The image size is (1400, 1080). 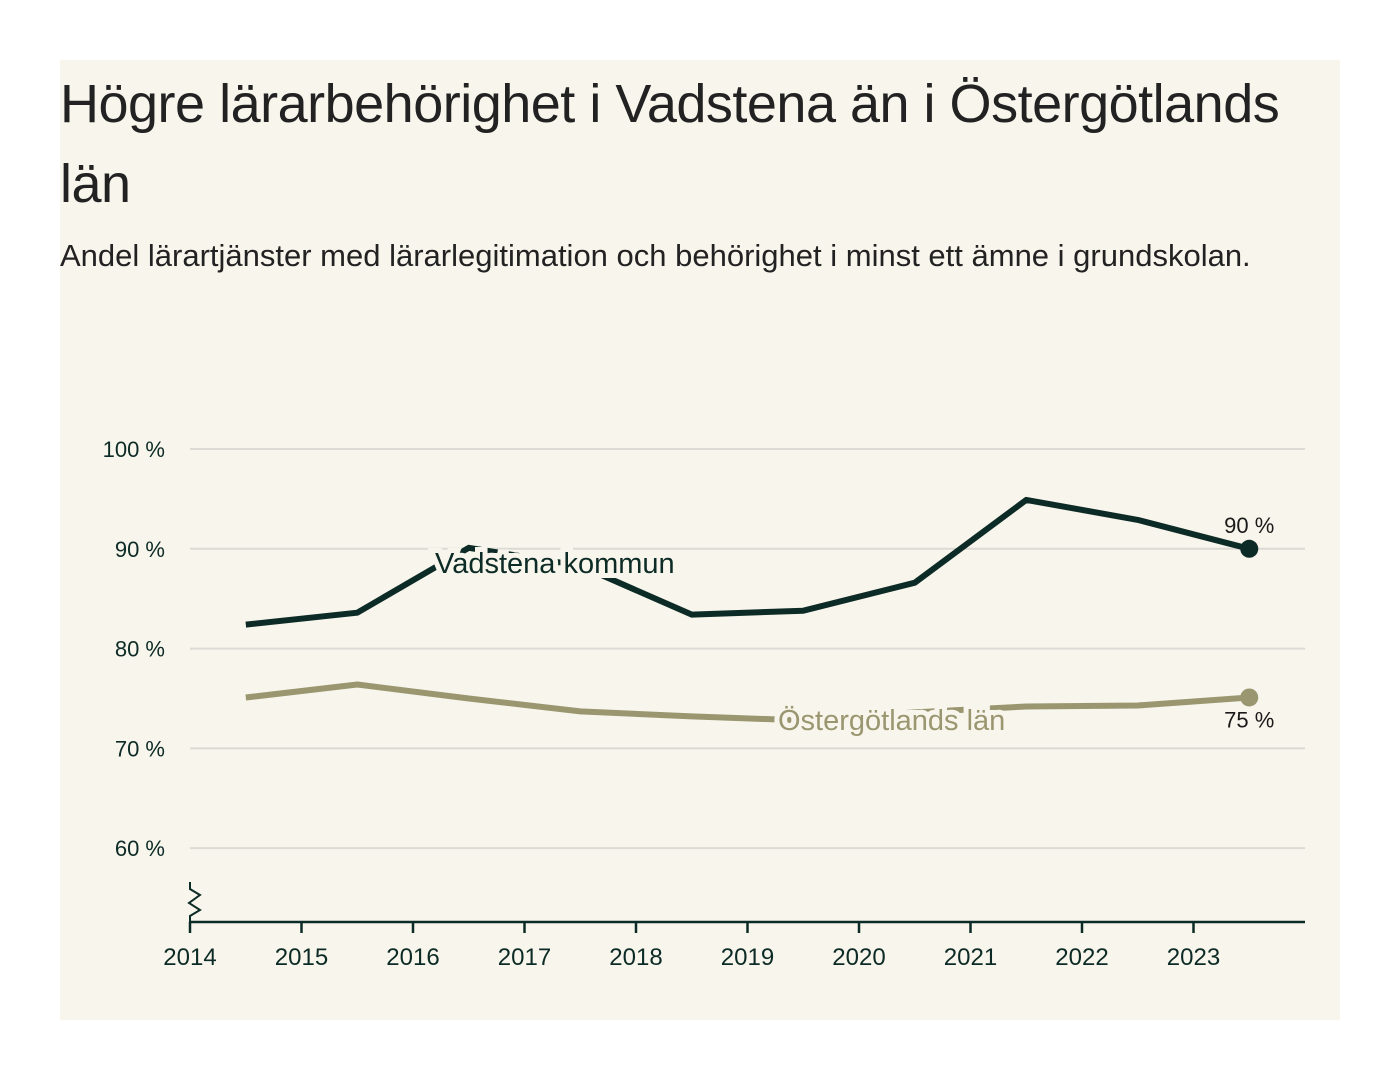 I want to click on x-tick-label: 2018, so click(x=635, y=957).